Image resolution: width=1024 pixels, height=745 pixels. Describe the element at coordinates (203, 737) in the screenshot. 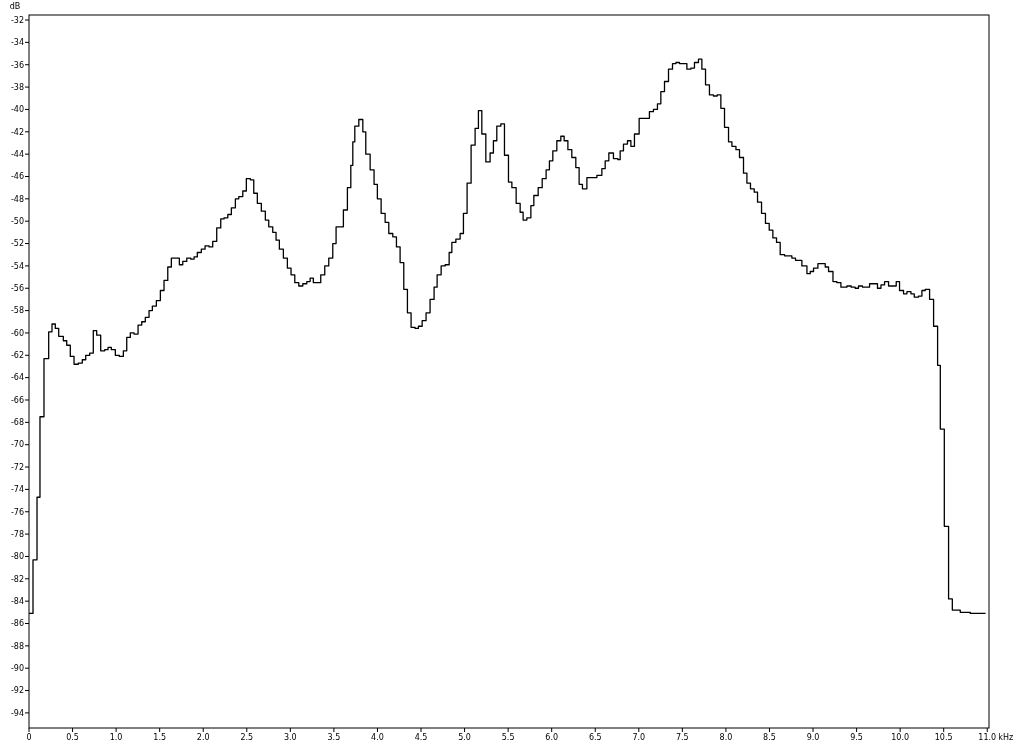

I see `x-tick-label: 2.0` at that location.